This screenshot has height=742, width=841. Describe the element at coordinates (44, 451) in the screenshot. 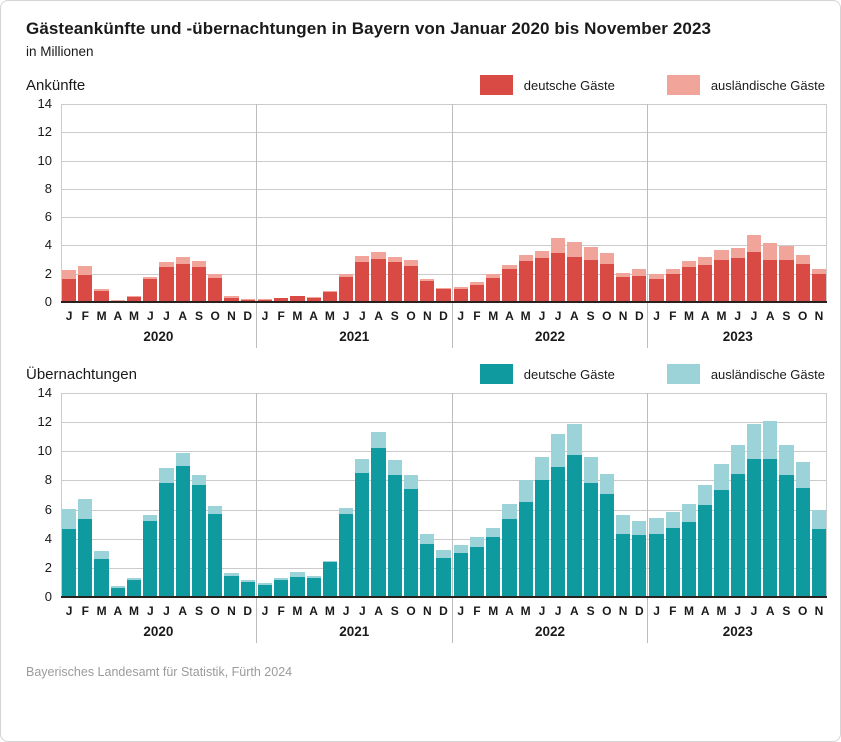

I see `y-tick-label: 10` at that location.